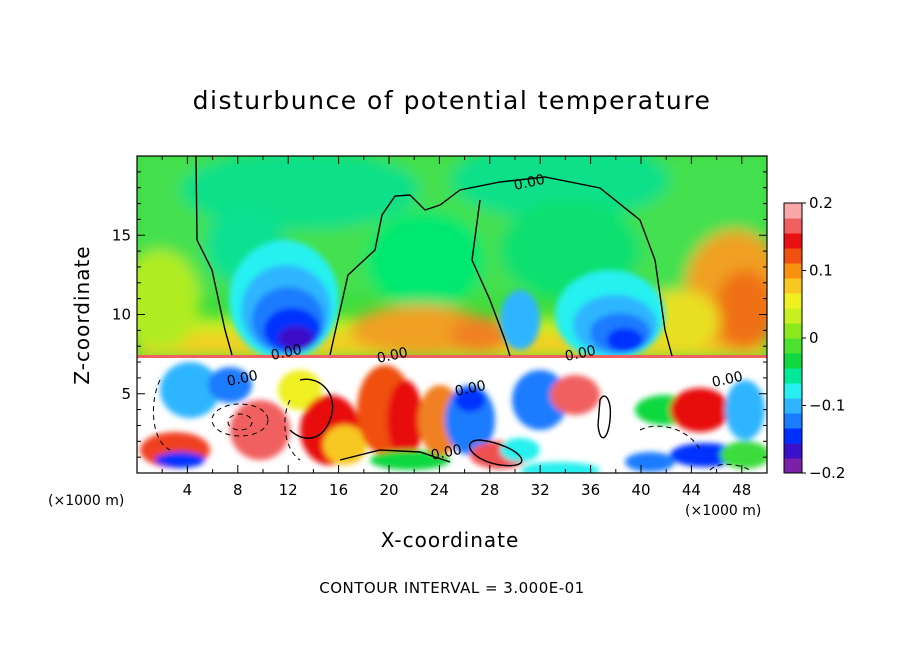 Image resolution: width=904 pixels, height=654 pixels. What do you see at coordinates (590, 490) in the screenshot?
I see `x-tick-label: 36` at bounding box center [590, 490].